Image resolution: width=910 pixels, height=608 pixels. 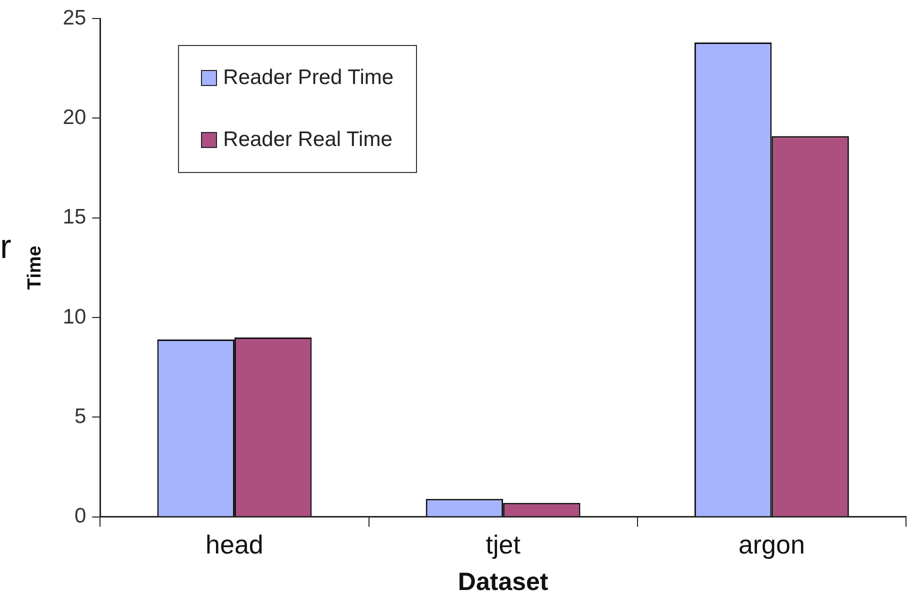 What do you see at coordinates (74, 217) in the screenshot?
I see `y-tick-label: 15` at bounding box center [74, 217].